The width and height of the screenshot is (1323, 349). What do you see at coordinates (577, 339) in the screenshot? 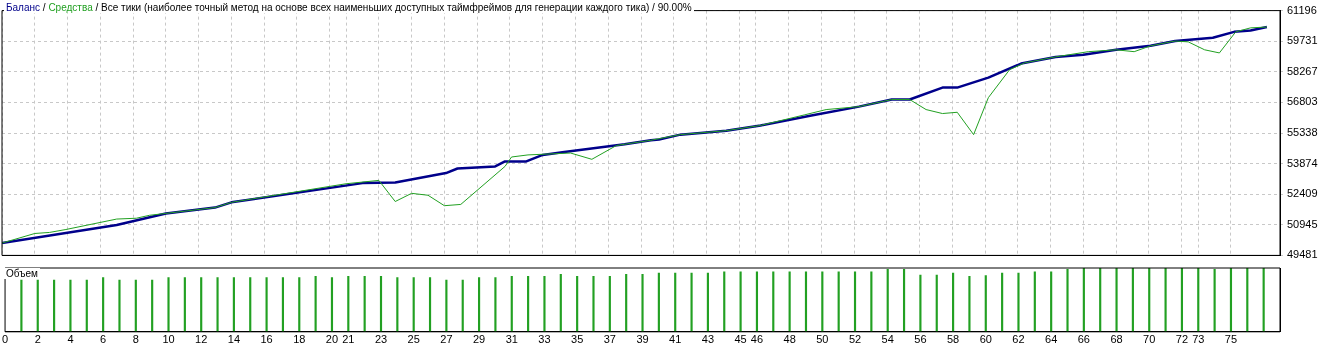
I see `x-tick-label: 35` at bounding box center [577, 339].